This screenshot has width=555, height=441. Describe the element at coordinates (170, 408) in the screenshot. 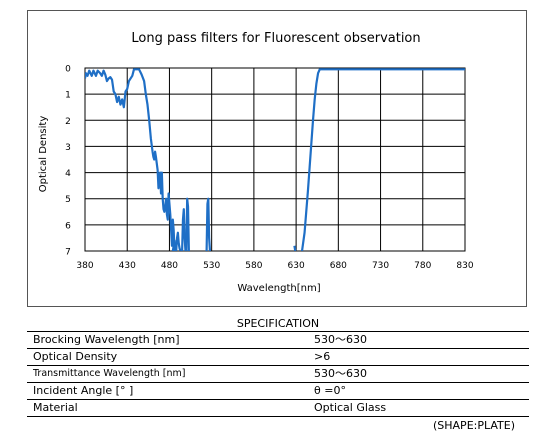

I see `spec-label: Material` at that location.